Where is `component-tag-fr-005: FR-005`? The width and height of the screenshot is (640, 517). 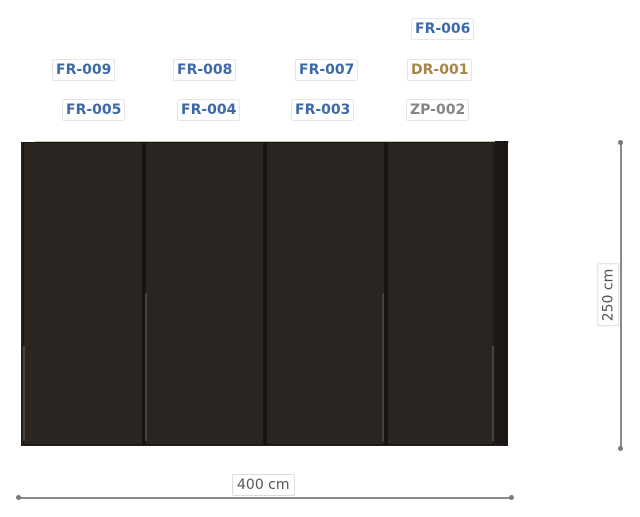
component-tag-fr-005: FR-005 is located at coordinates (94, 110).